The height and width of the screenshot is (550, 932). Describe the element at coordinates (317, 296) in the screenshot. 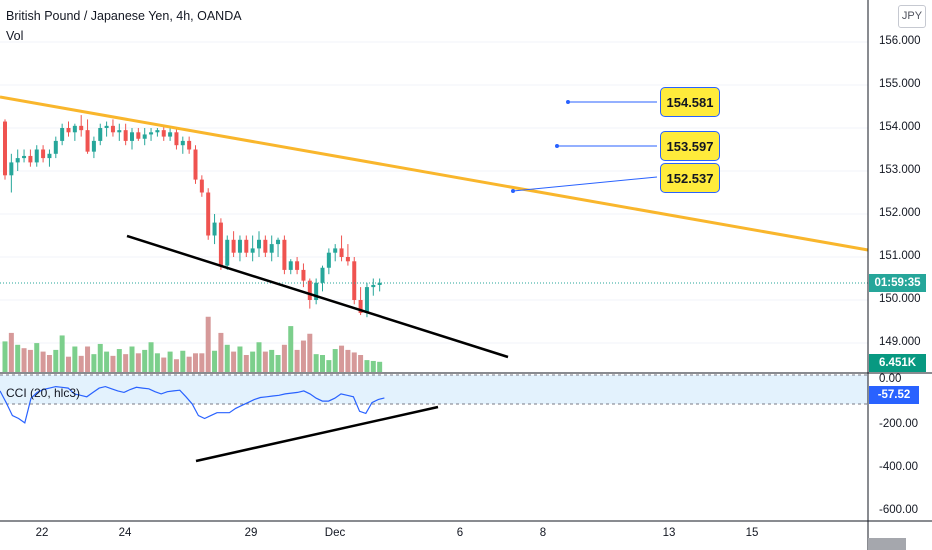

I see `support-trendline` at that location.